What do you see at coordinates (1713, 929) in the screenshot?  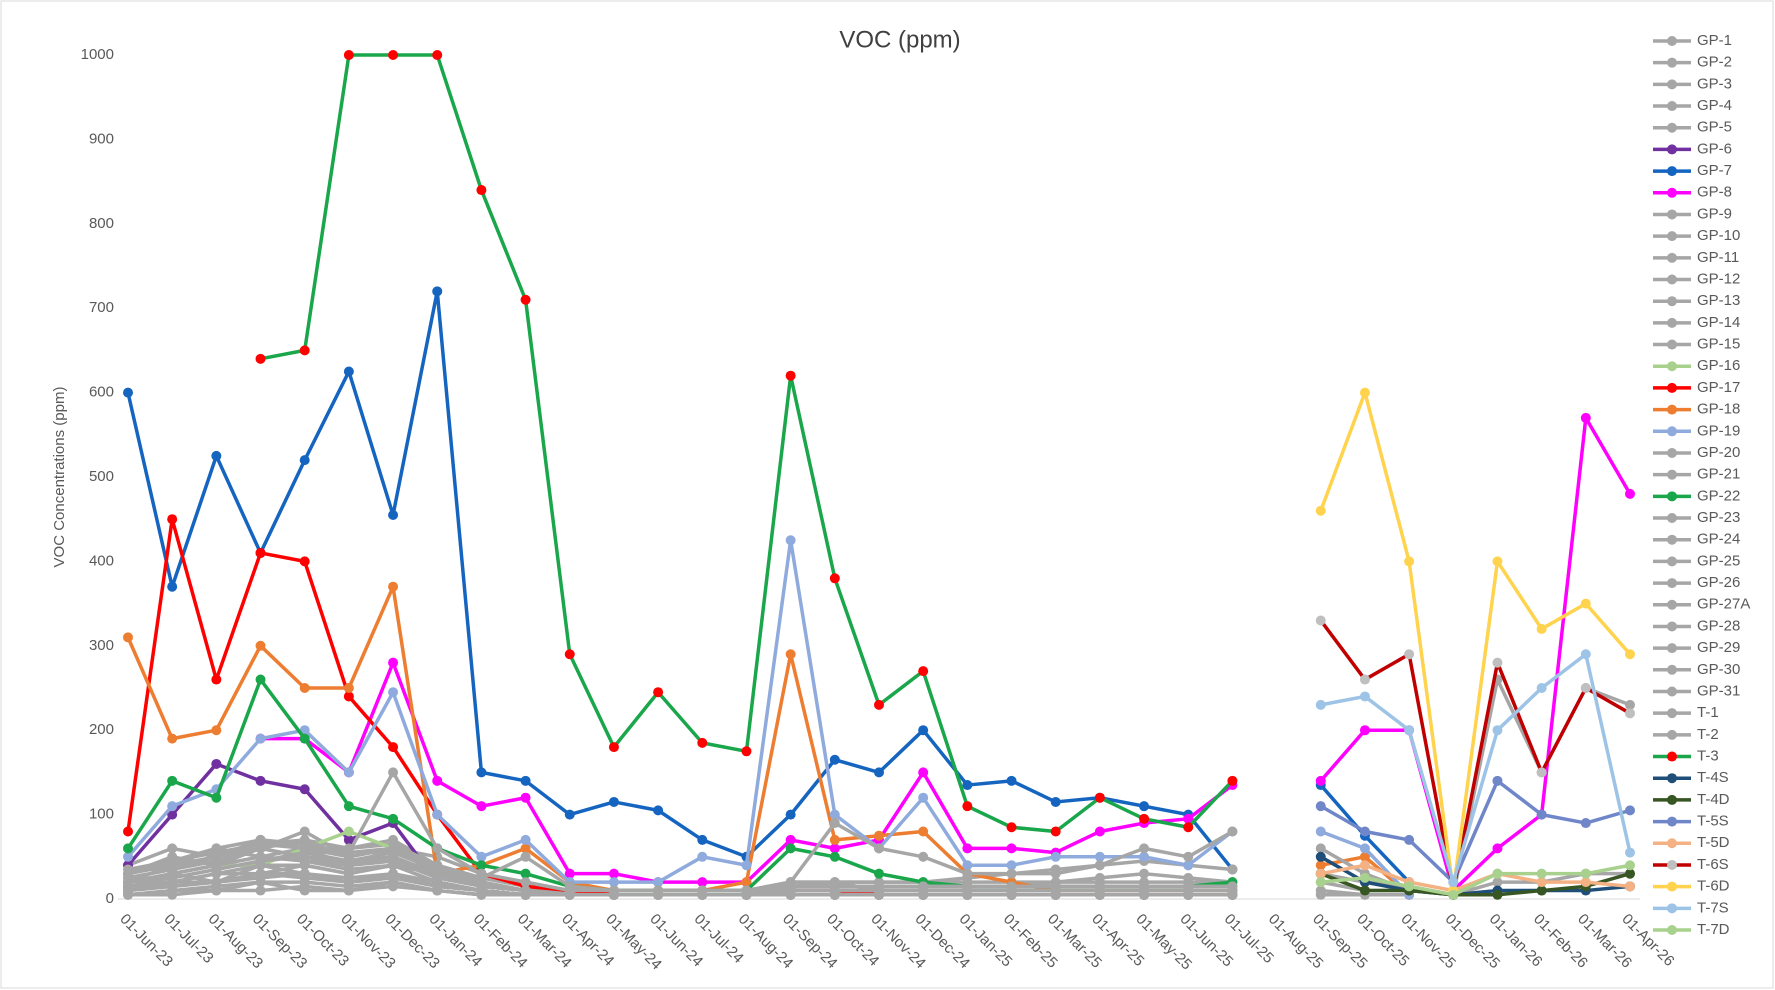 I see `legend-label: T-7D` at bounding box center [1713, 929].